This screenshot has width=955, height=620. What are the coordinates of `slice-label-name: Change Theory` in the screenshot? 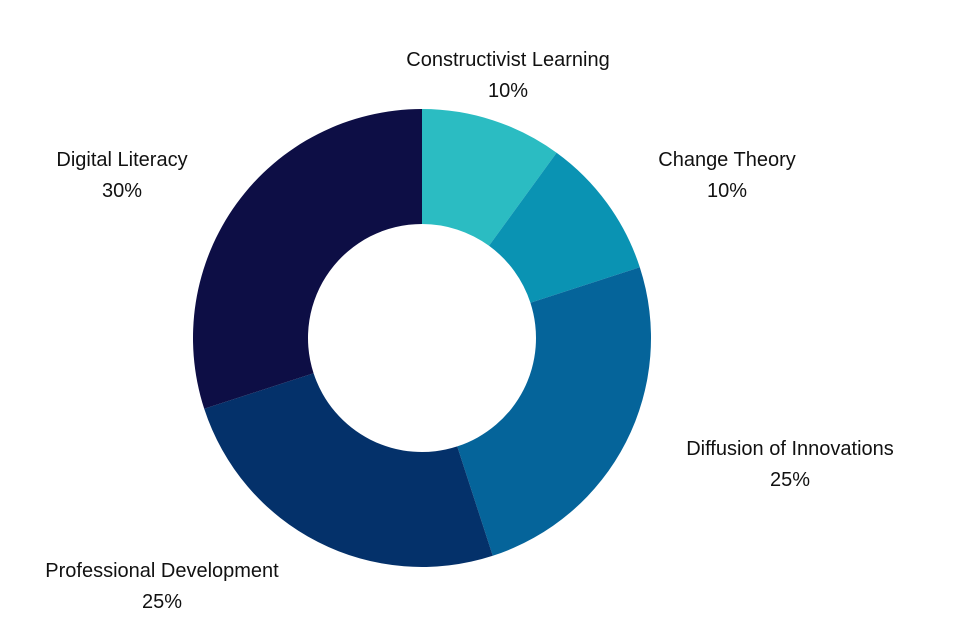 It's located at (727, 160).